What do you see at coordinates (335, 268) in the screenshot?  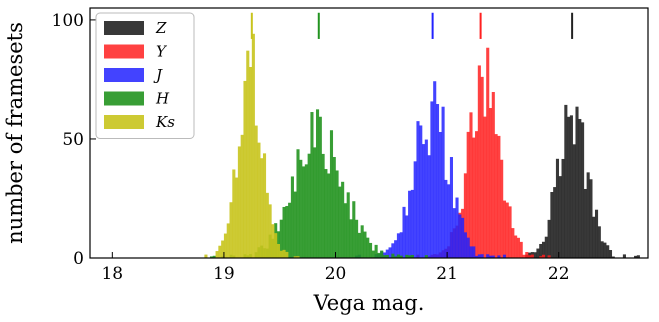 I see `x-axis-ticks: 18 19 20 21 22` at bounding box center [335, 268].